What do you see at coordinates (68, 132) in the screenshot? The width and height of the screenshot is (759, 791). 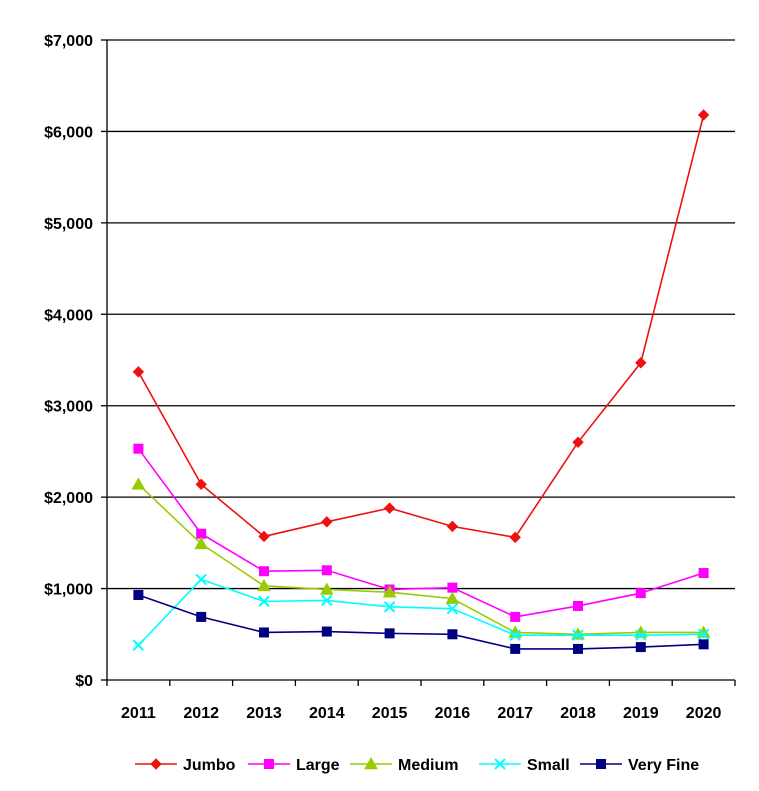 I see `y-tick-label: $6,000` at bounding box center [68, 132].